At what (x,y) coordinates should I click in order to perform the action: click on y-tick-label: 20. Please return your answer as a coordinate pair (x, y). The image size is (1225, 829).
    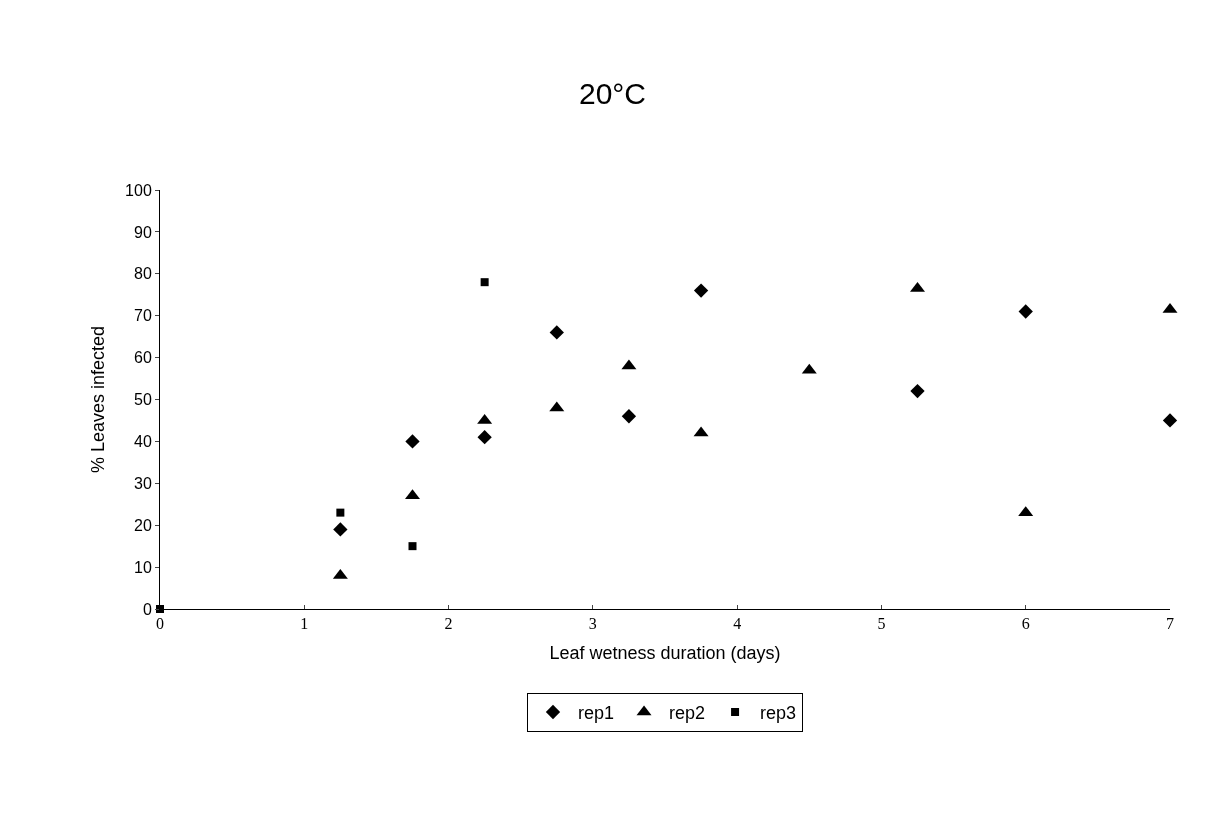
    Looking at the image, I should click on (143, 525).